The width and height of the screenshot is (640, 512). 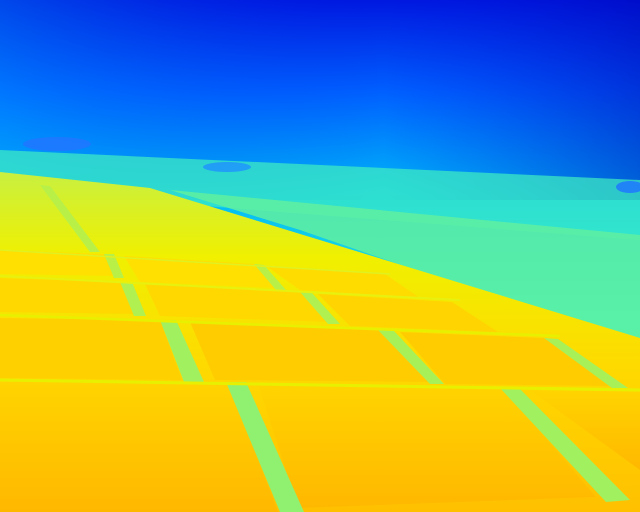 What do you see at coordinates (227, 167) in the screenshot?
I see `distant-object-center` at bounding box center [227, 167].